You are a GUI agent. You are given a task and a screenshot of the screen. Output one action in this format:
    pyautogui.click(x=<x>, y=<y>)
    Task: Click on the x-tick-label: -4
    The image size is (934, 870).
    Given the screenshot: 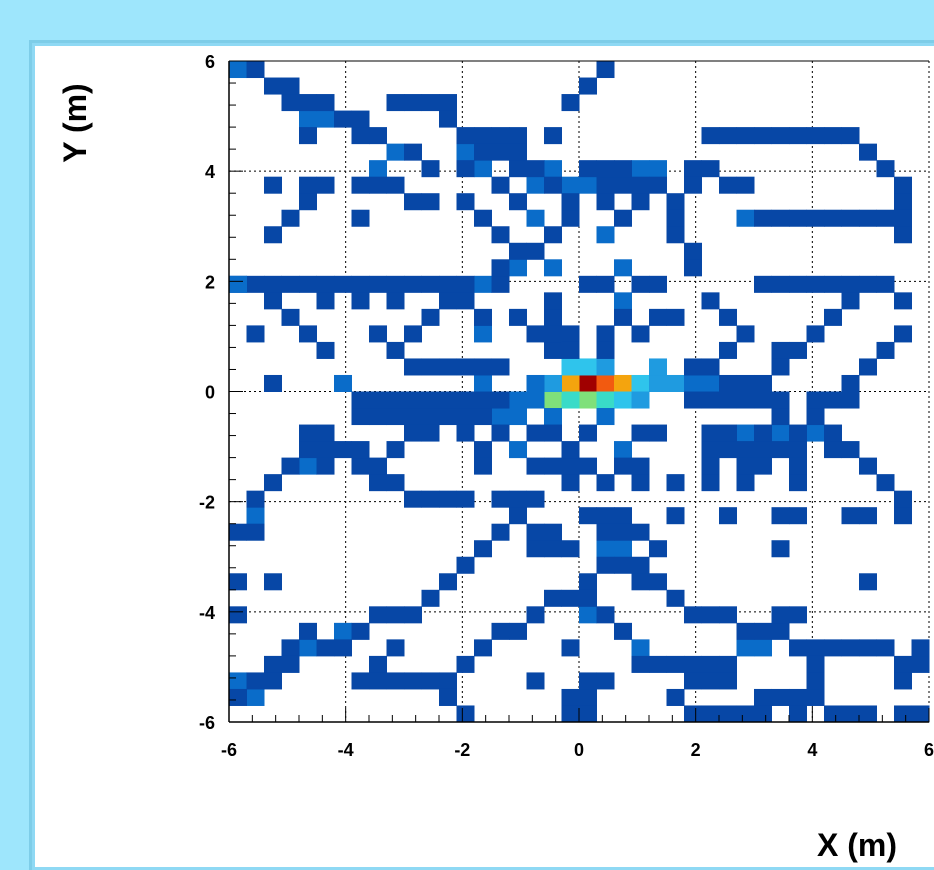 What is the action you would take?
    pyautogui.click(x=346, y=750)
    